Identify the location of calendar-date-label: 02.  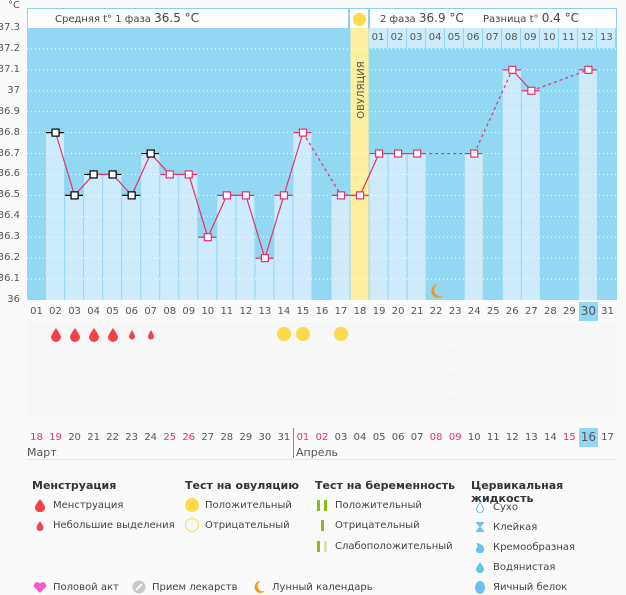
(322, 437).